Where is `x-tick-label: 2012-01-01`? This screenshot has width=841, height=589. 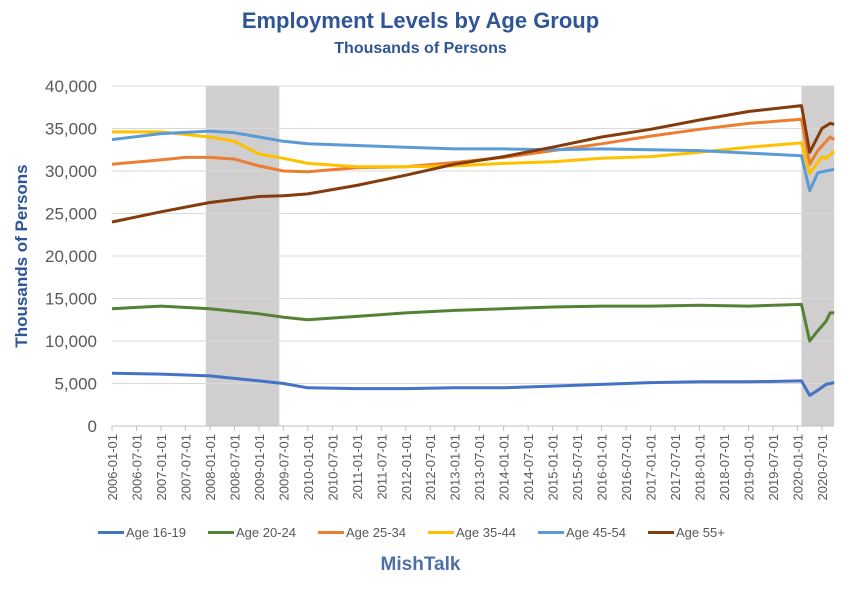
x-tick-label: 2012-01-01 is located at coordinates (406, 467).